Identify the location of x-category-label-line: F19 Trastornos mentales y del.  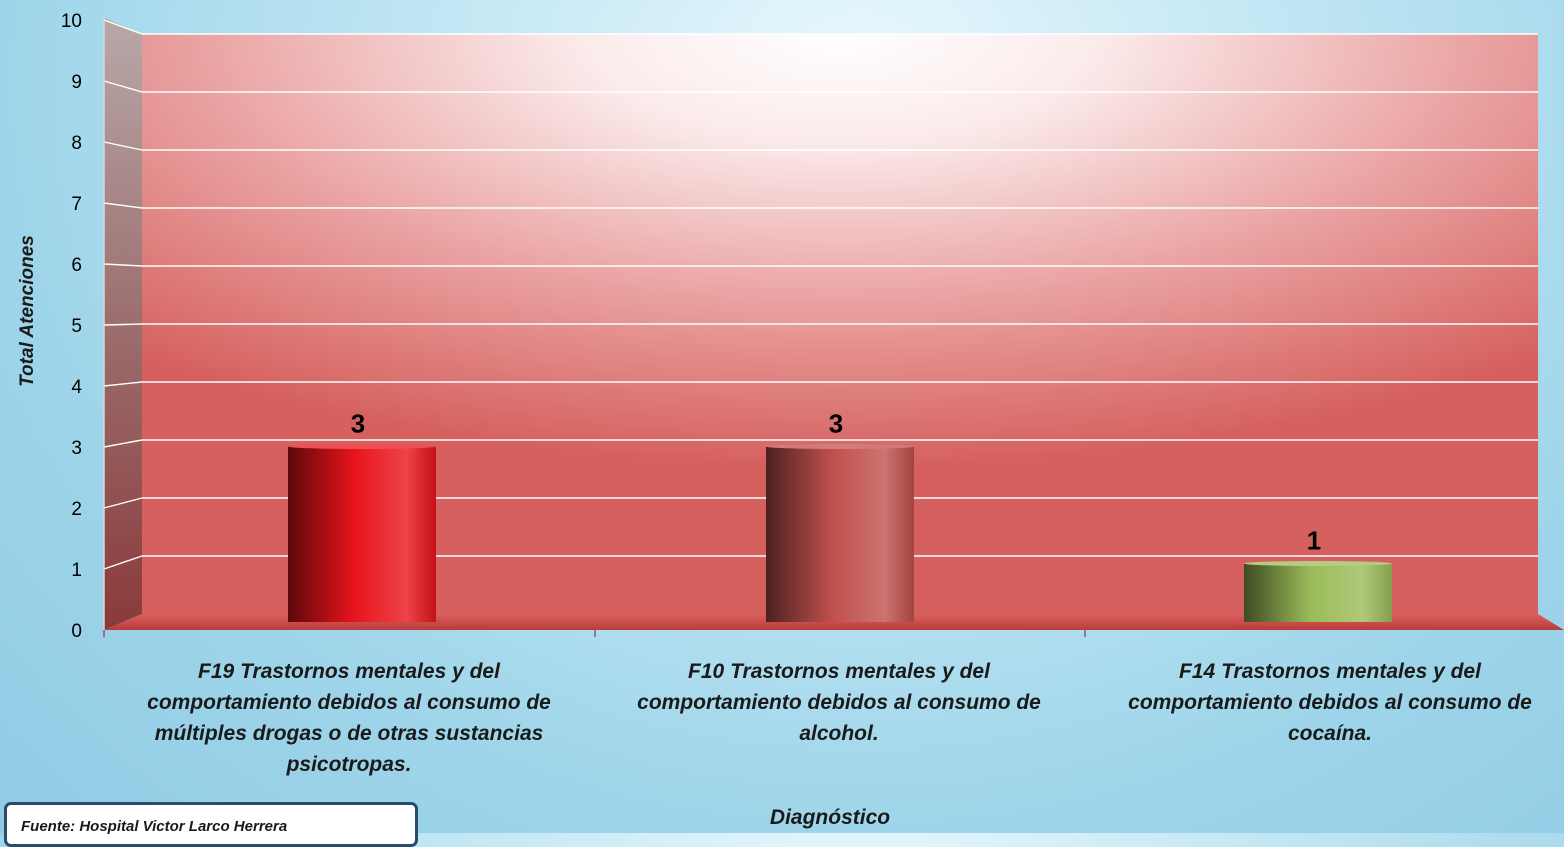
(349, 671).